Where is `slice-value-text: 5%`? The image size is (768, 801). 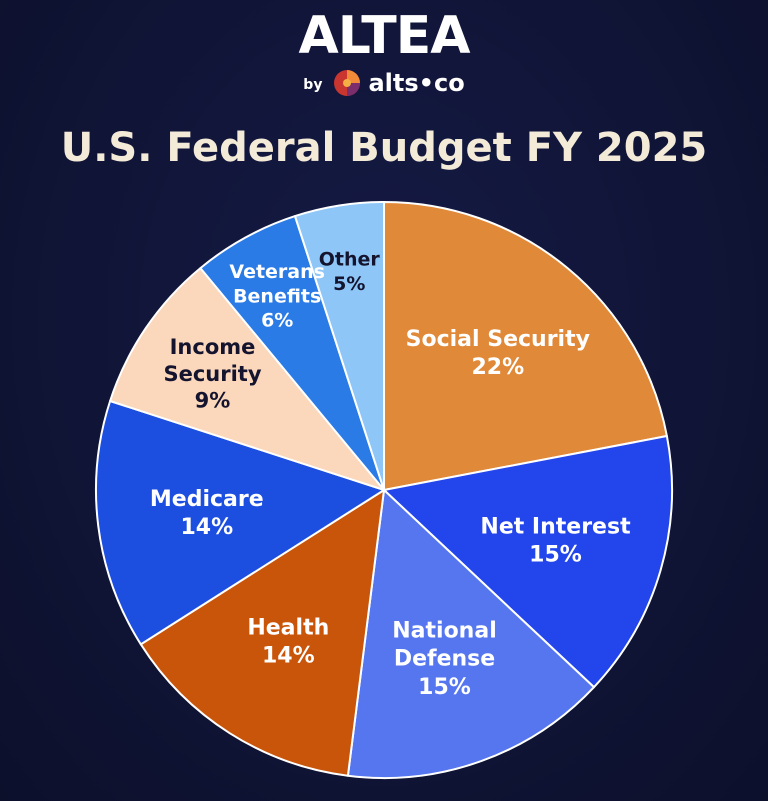 slice-value-text: 5% is located at coordinates (349, 284).